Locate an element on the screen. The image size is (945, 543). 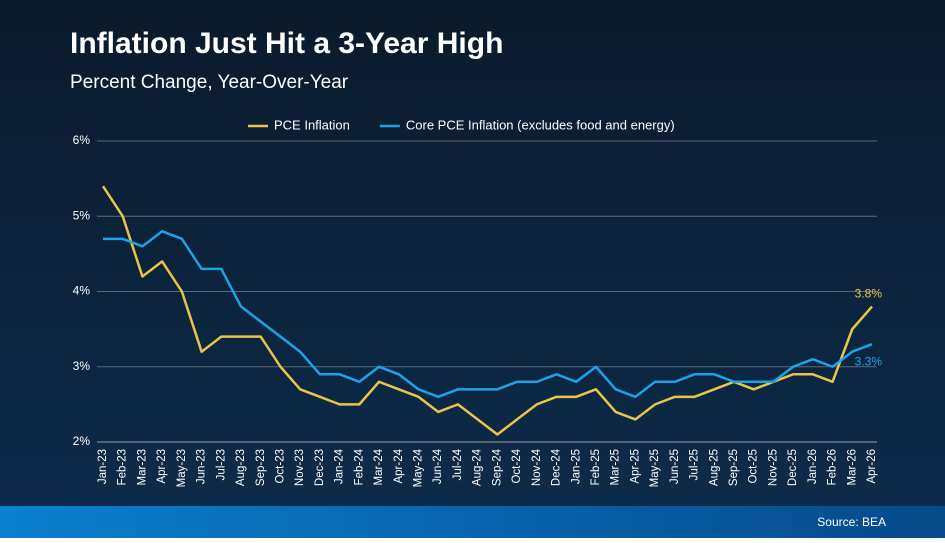
x-tick-label: Jan-26 is located at coordinates (813, 466).